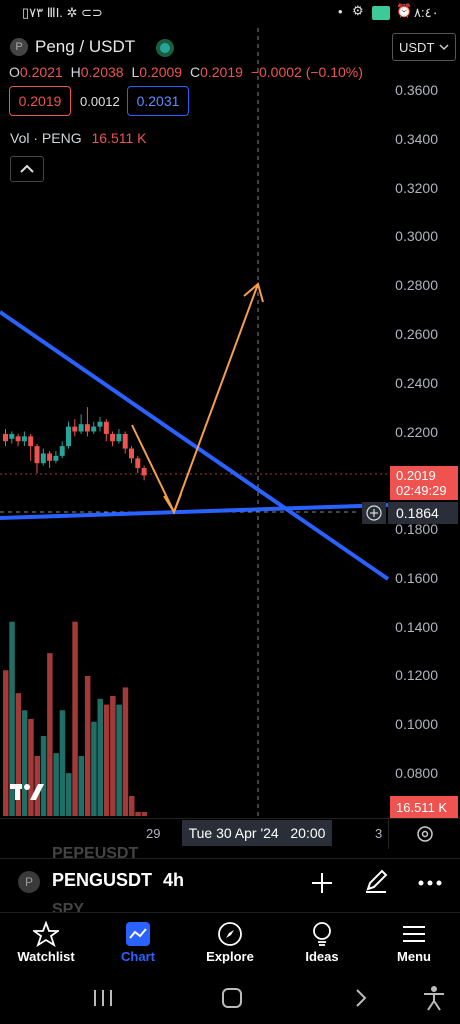 The width and height of the screenshot is (460, 1024). Describe the element at coordinates (416, 431) in the screenshot. I see `price-tick: 0.2200` at that location.